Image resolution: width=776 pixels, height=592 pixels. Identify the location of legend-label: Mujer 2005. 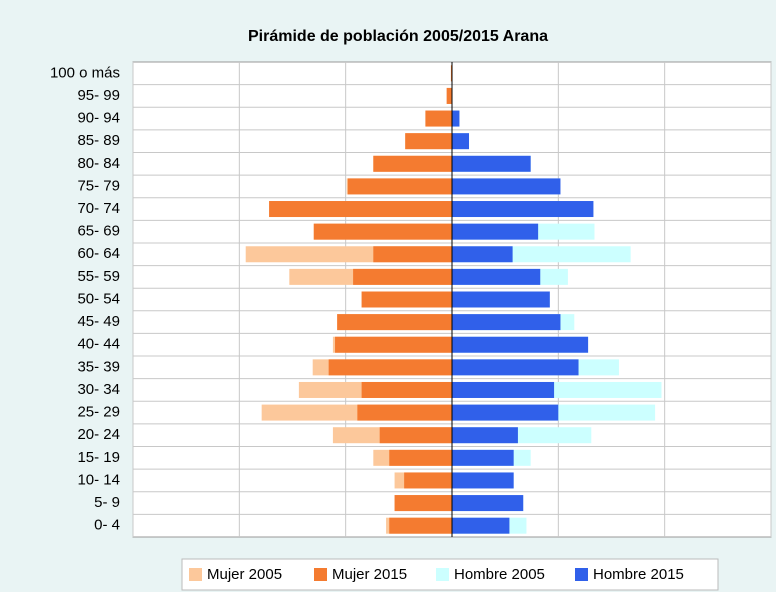
(244, 574).